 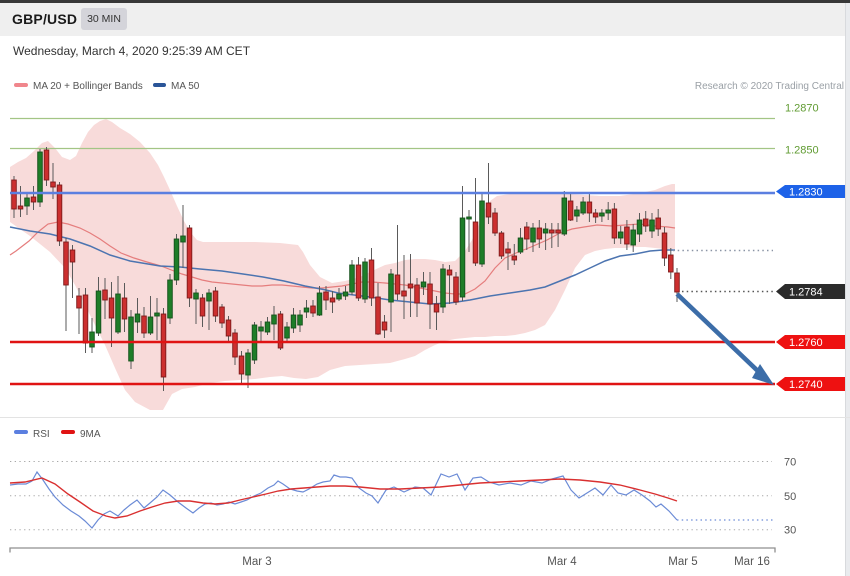 What do you see at coordinates (806, 193) in the screenshot?
I see `svg-text: 1.2830` at bounding box center [806, 193].